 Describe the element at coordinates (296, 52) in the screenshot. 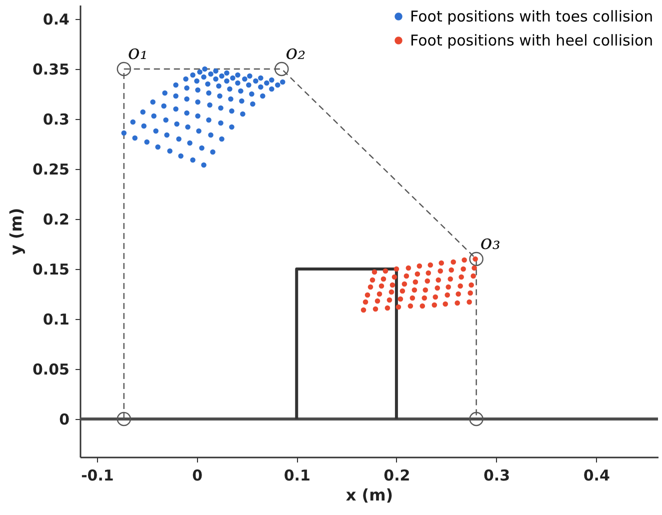

I see `annotation: o₂` at that location.